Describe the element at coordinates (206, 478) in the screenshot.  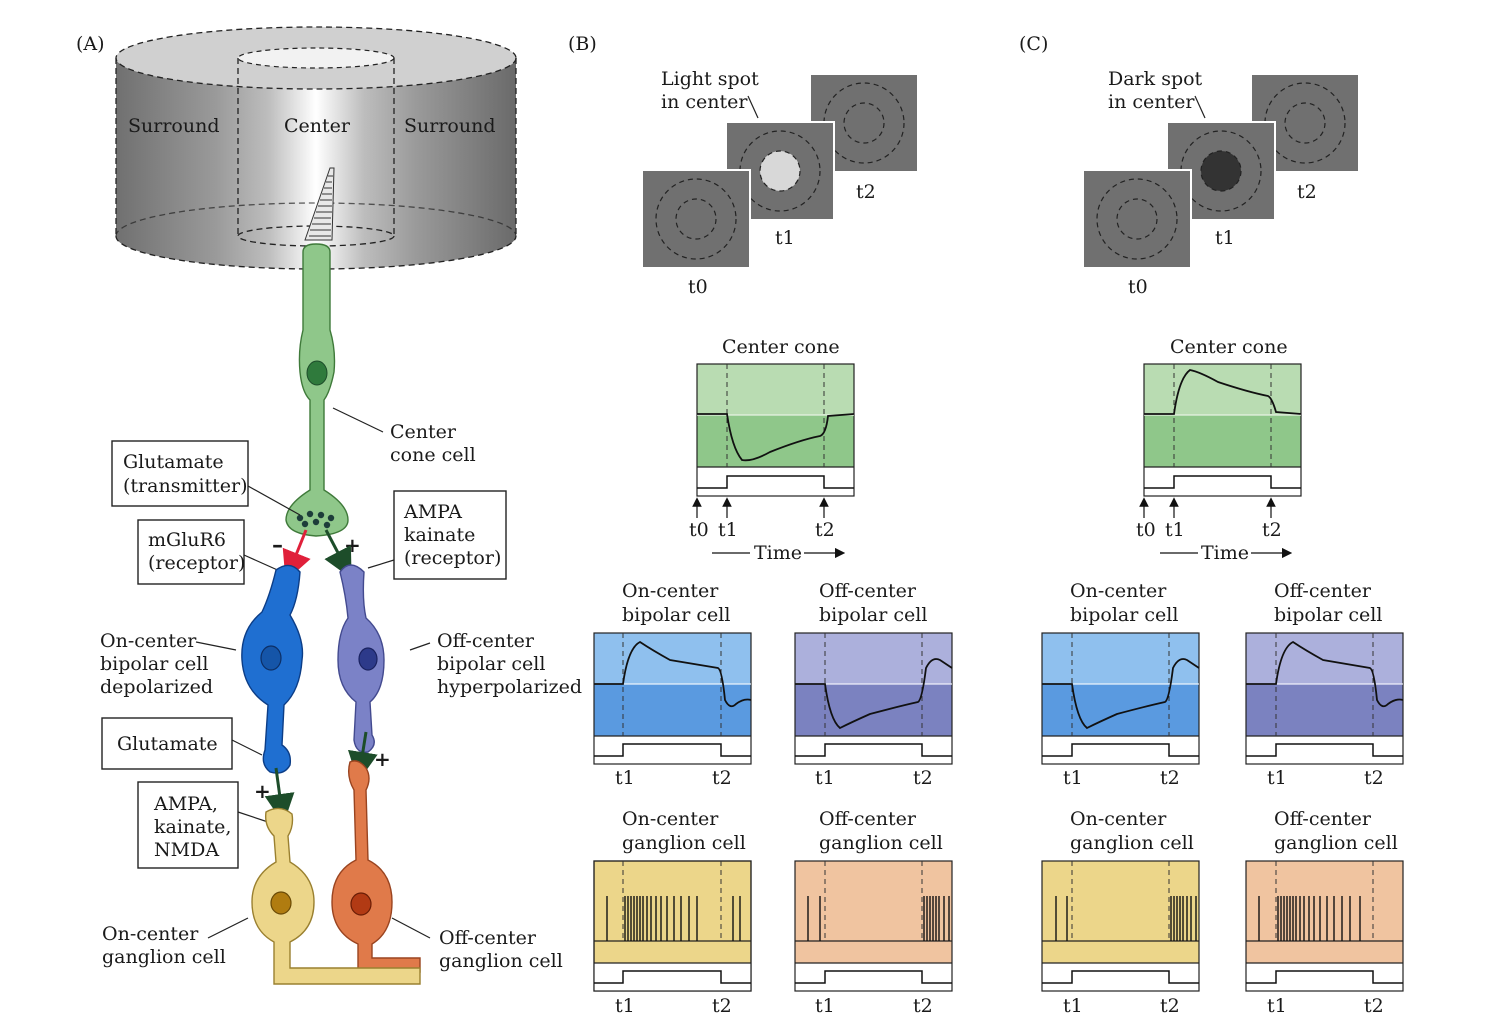
I see `glutamate-transmitter-callout: Glutamate (transmitter)` at that location.